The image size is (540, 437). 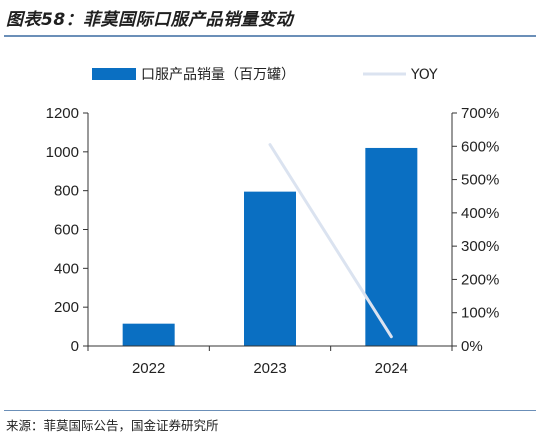 I want to click on source-note: 来源：菲莫国际公告，国金证券研究所, so click(x=112, y=425).